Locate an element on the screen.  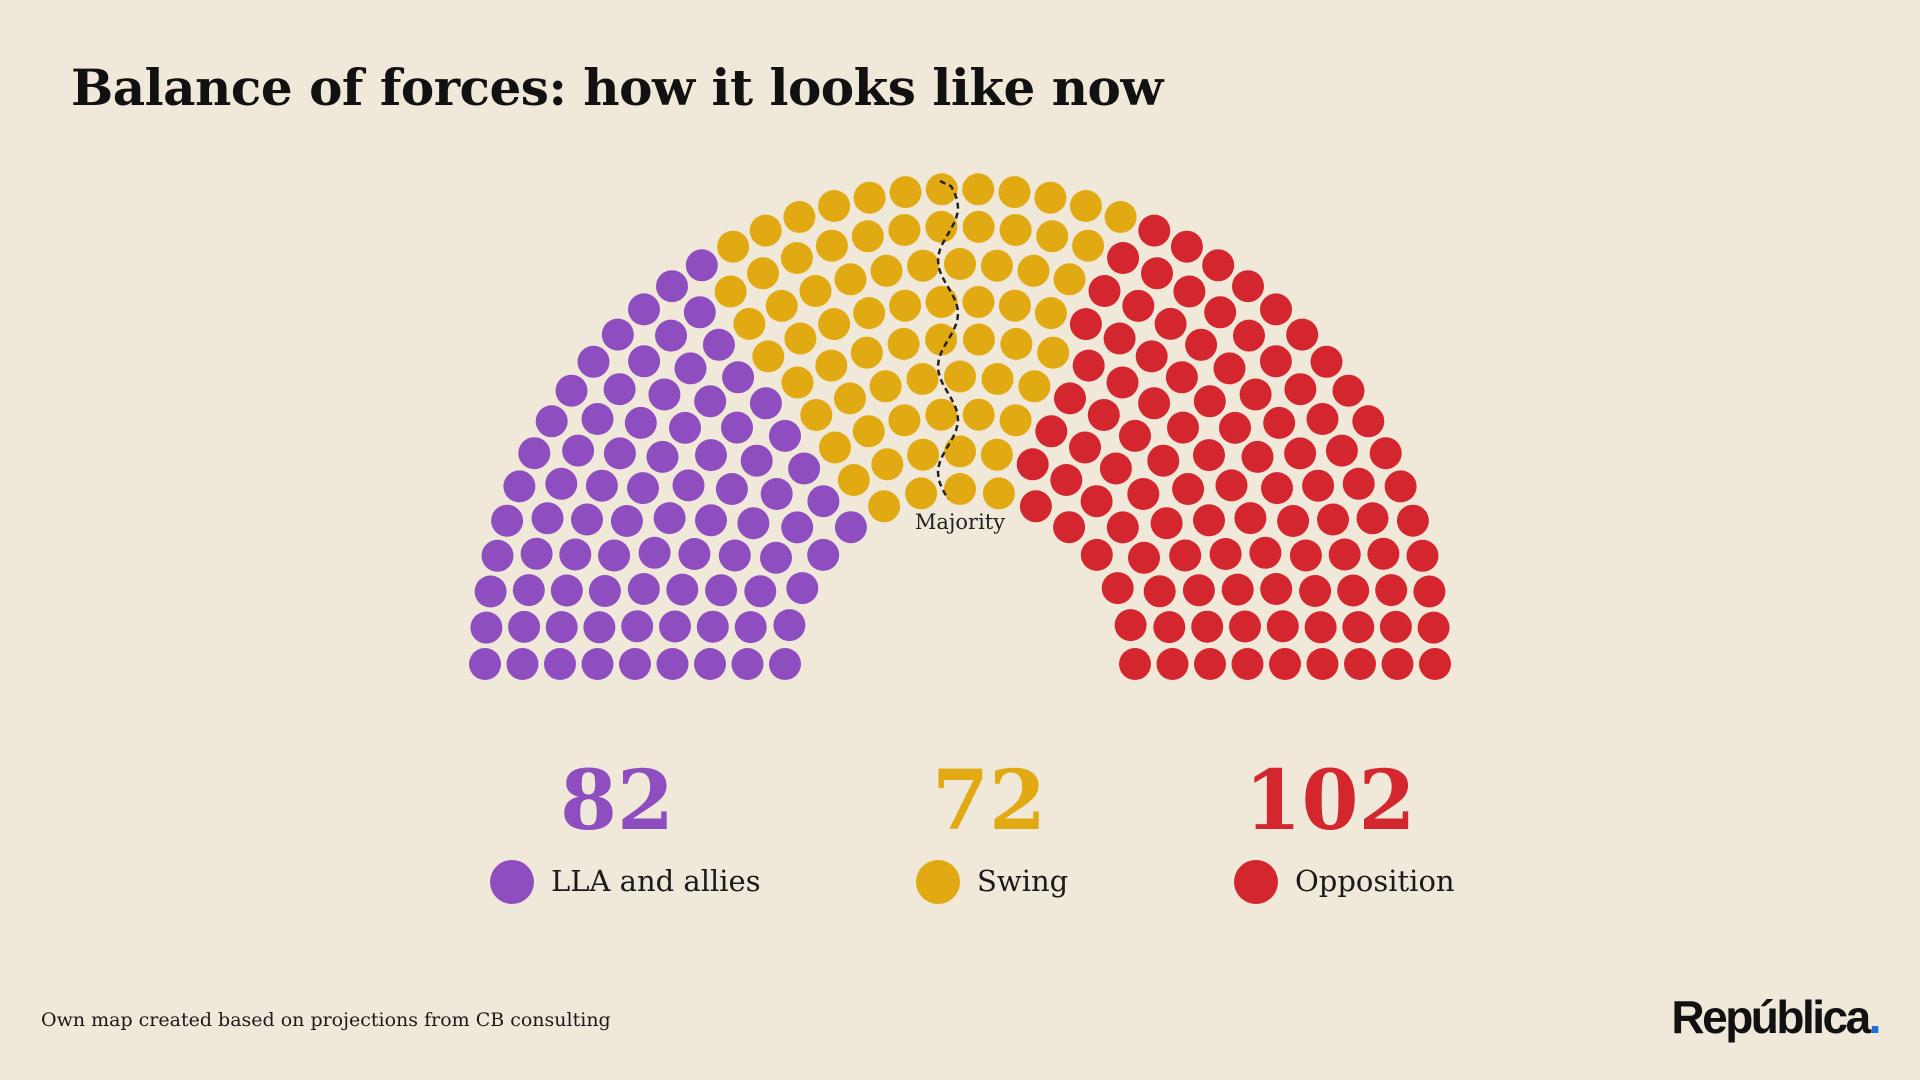
legend-label-opposition: Opposition is located at coordinates (1375, 881).